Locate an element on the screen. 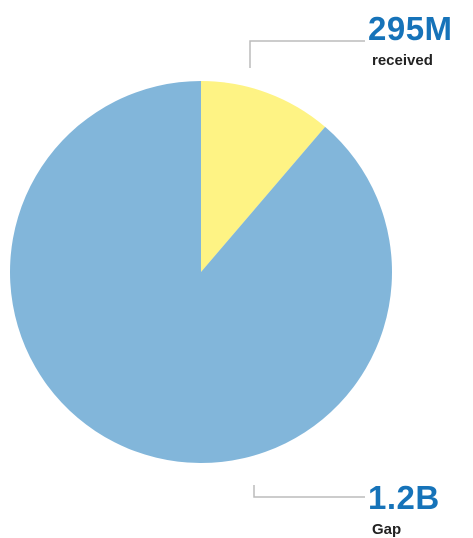  received-category-label: received is located at coordinates (402, 60).